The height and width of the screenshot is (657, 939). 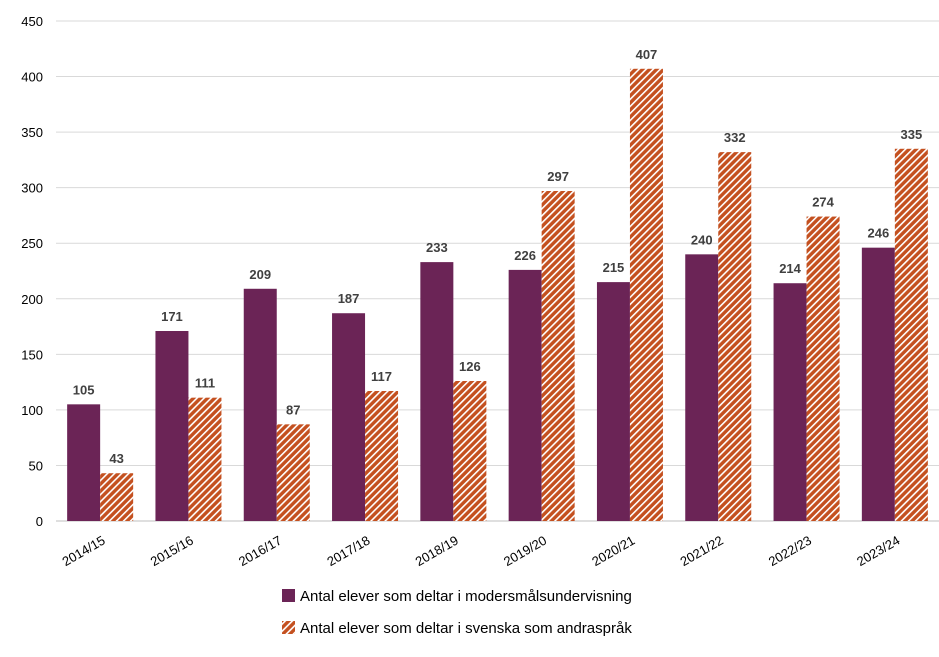 What do you see at coordinates (116, 458) in the screenshot?
I see `data-label: 43` at bounding box center [116, 458].